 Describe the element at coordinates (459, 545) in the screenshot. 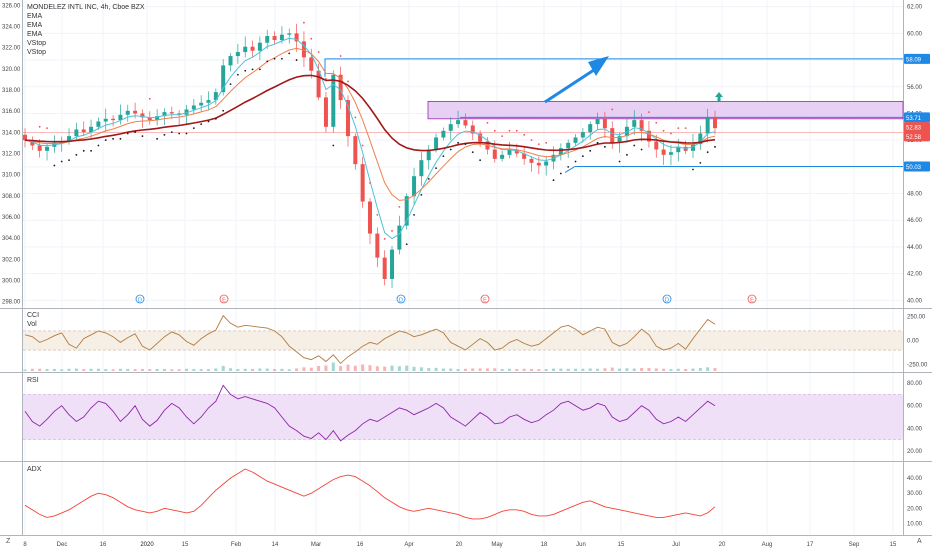

I see `time-axis-tick: 20` at that location.